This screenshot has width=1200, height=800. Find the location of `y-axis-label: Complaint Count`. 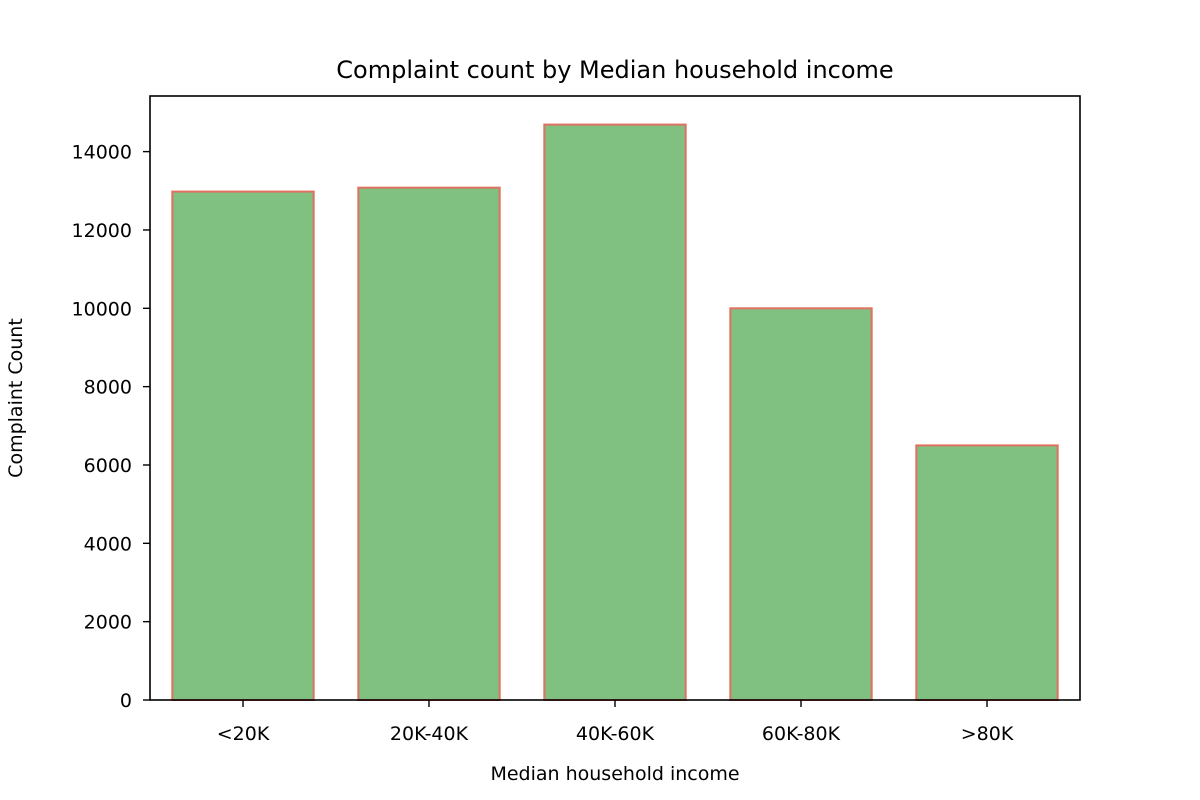

y-axis-label: Complaint Count is located at coordinates (16, 398).